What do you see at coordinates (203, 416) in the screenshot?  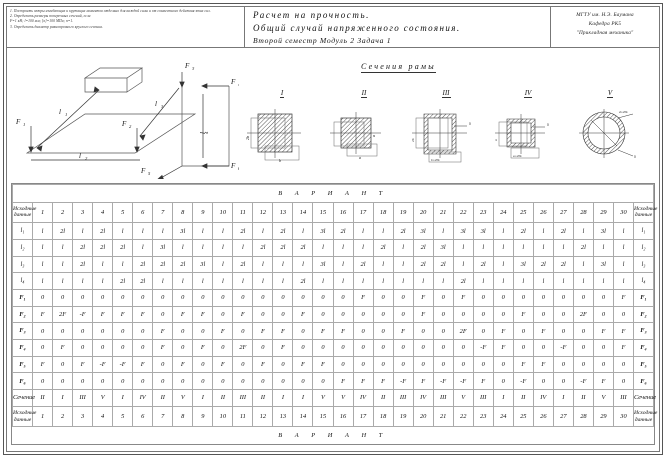 I see `column-footer: 9` at bounding box center [203, 416].